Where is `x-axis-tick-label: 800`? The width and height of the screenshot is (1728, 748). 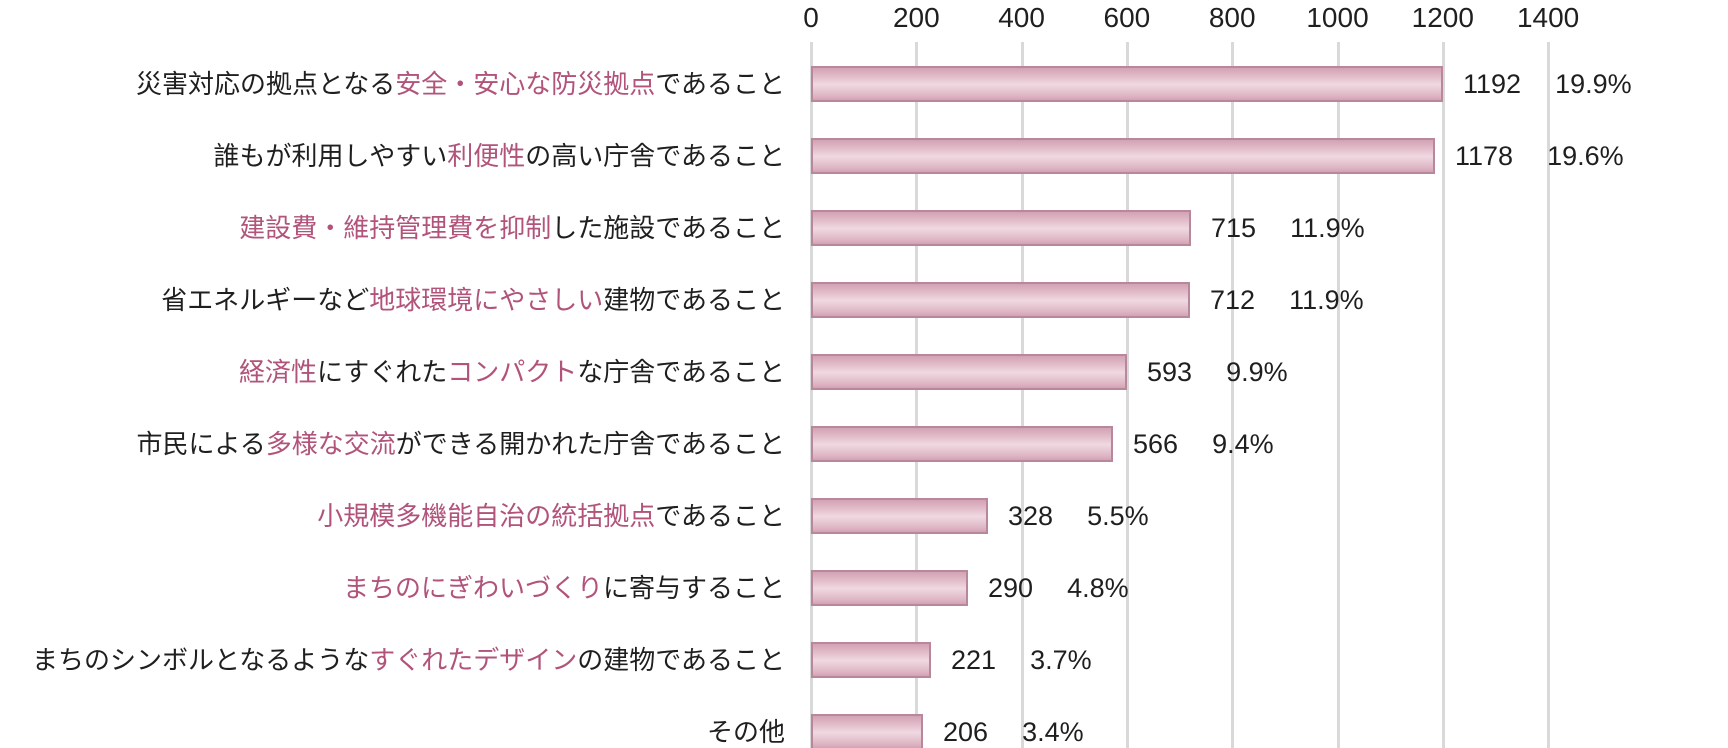 x-axis-tick-label: 800 is located at coordinates (1232, 17).